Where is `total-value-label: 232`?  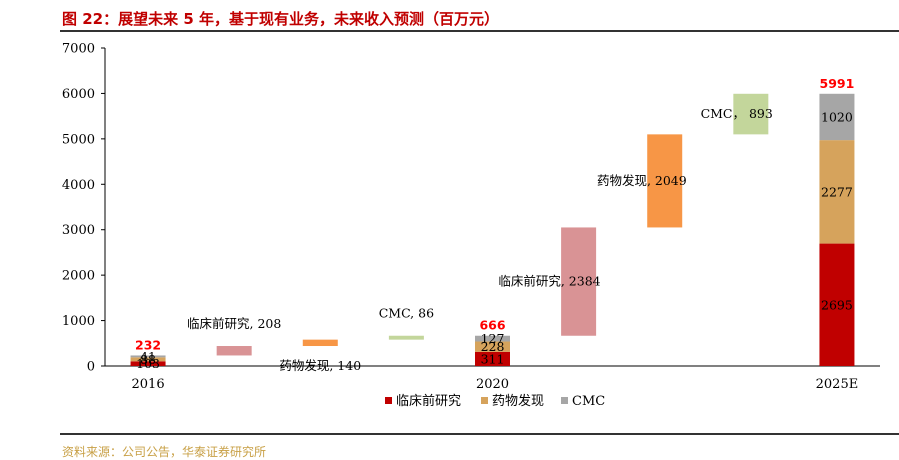 total-value-label: 232 is located at coordinates (148, 344).